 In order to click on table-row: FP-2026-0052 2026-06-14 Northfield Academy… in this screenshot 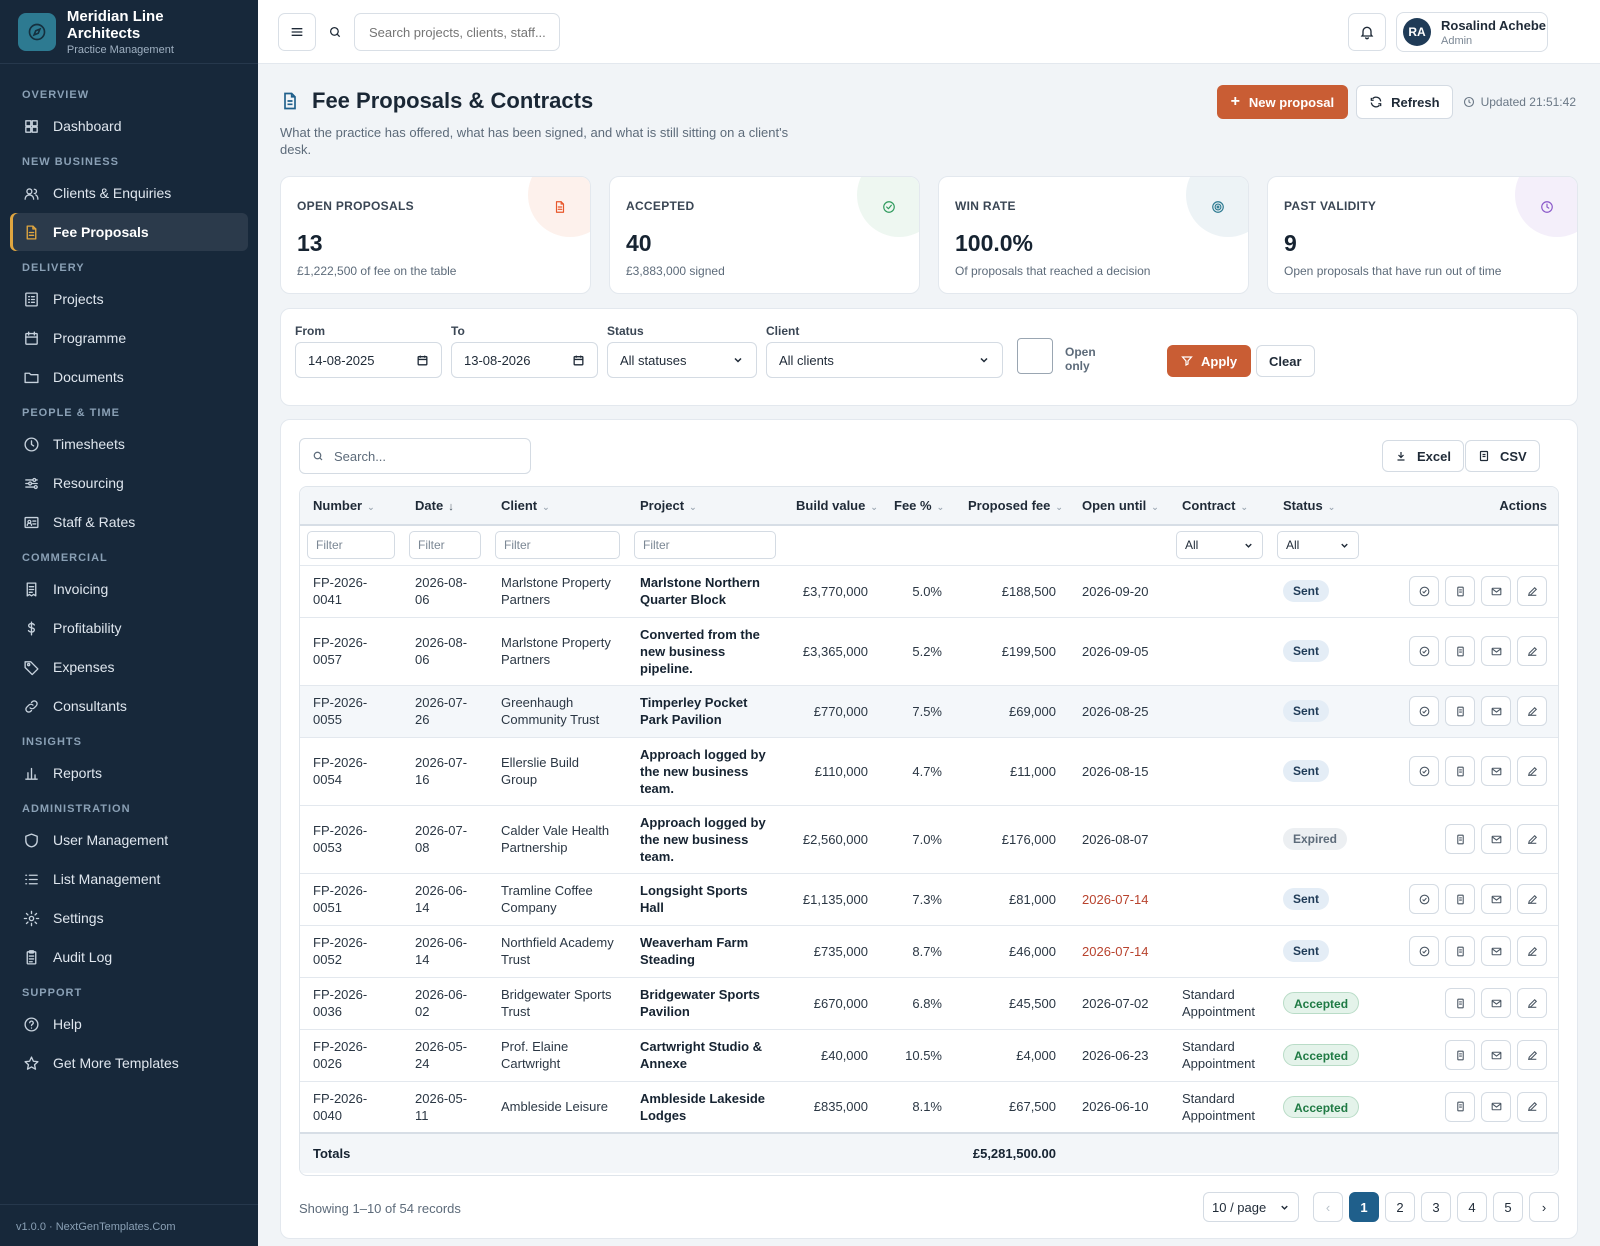, I will do `click(929, 951)`.